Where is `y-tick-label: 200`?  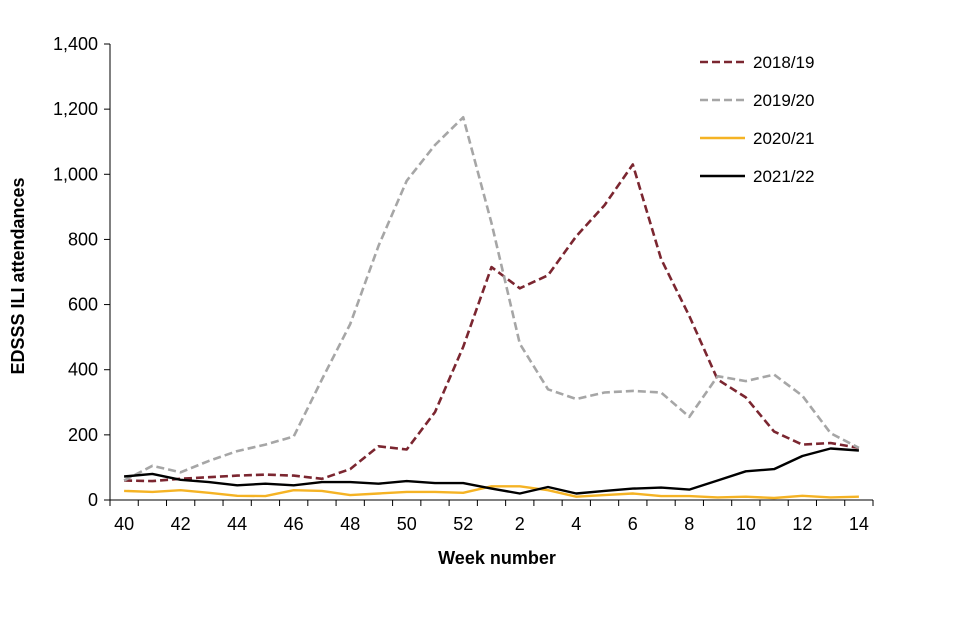 y-tick-label: 200 is located at coordinates (83, 435).